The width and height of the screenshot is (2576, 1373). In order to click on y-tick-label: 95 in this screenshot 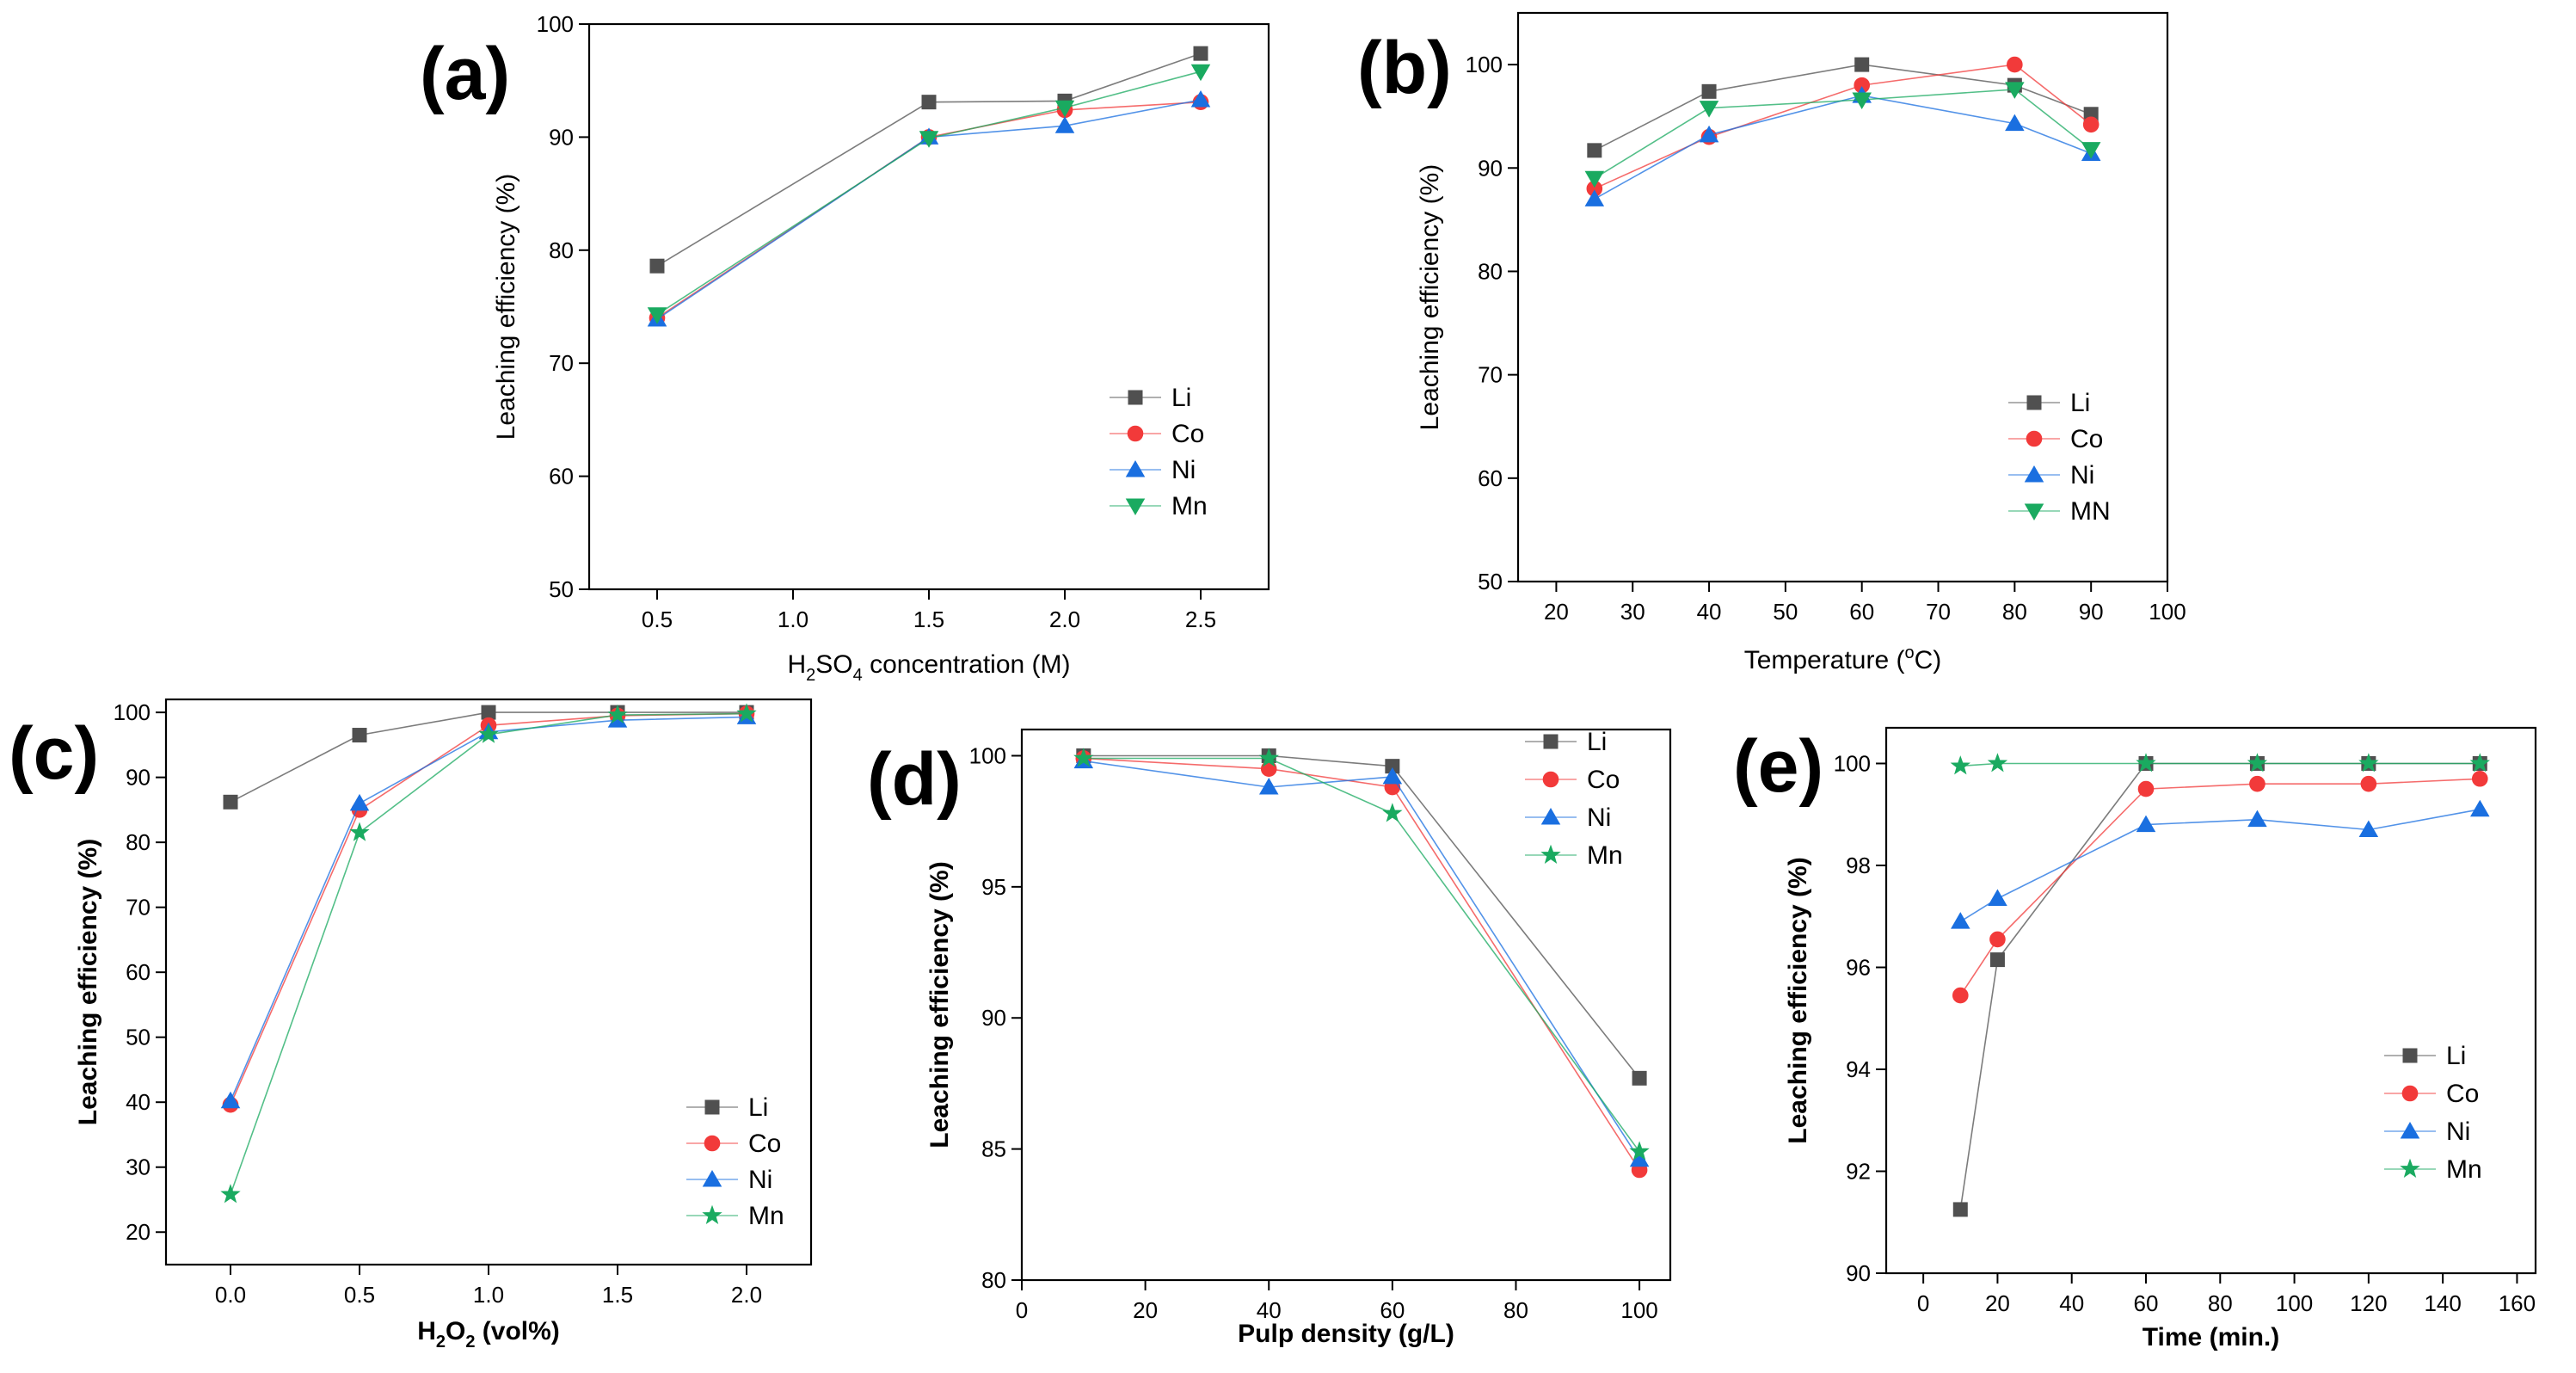, I will do `click(993, 887)`.